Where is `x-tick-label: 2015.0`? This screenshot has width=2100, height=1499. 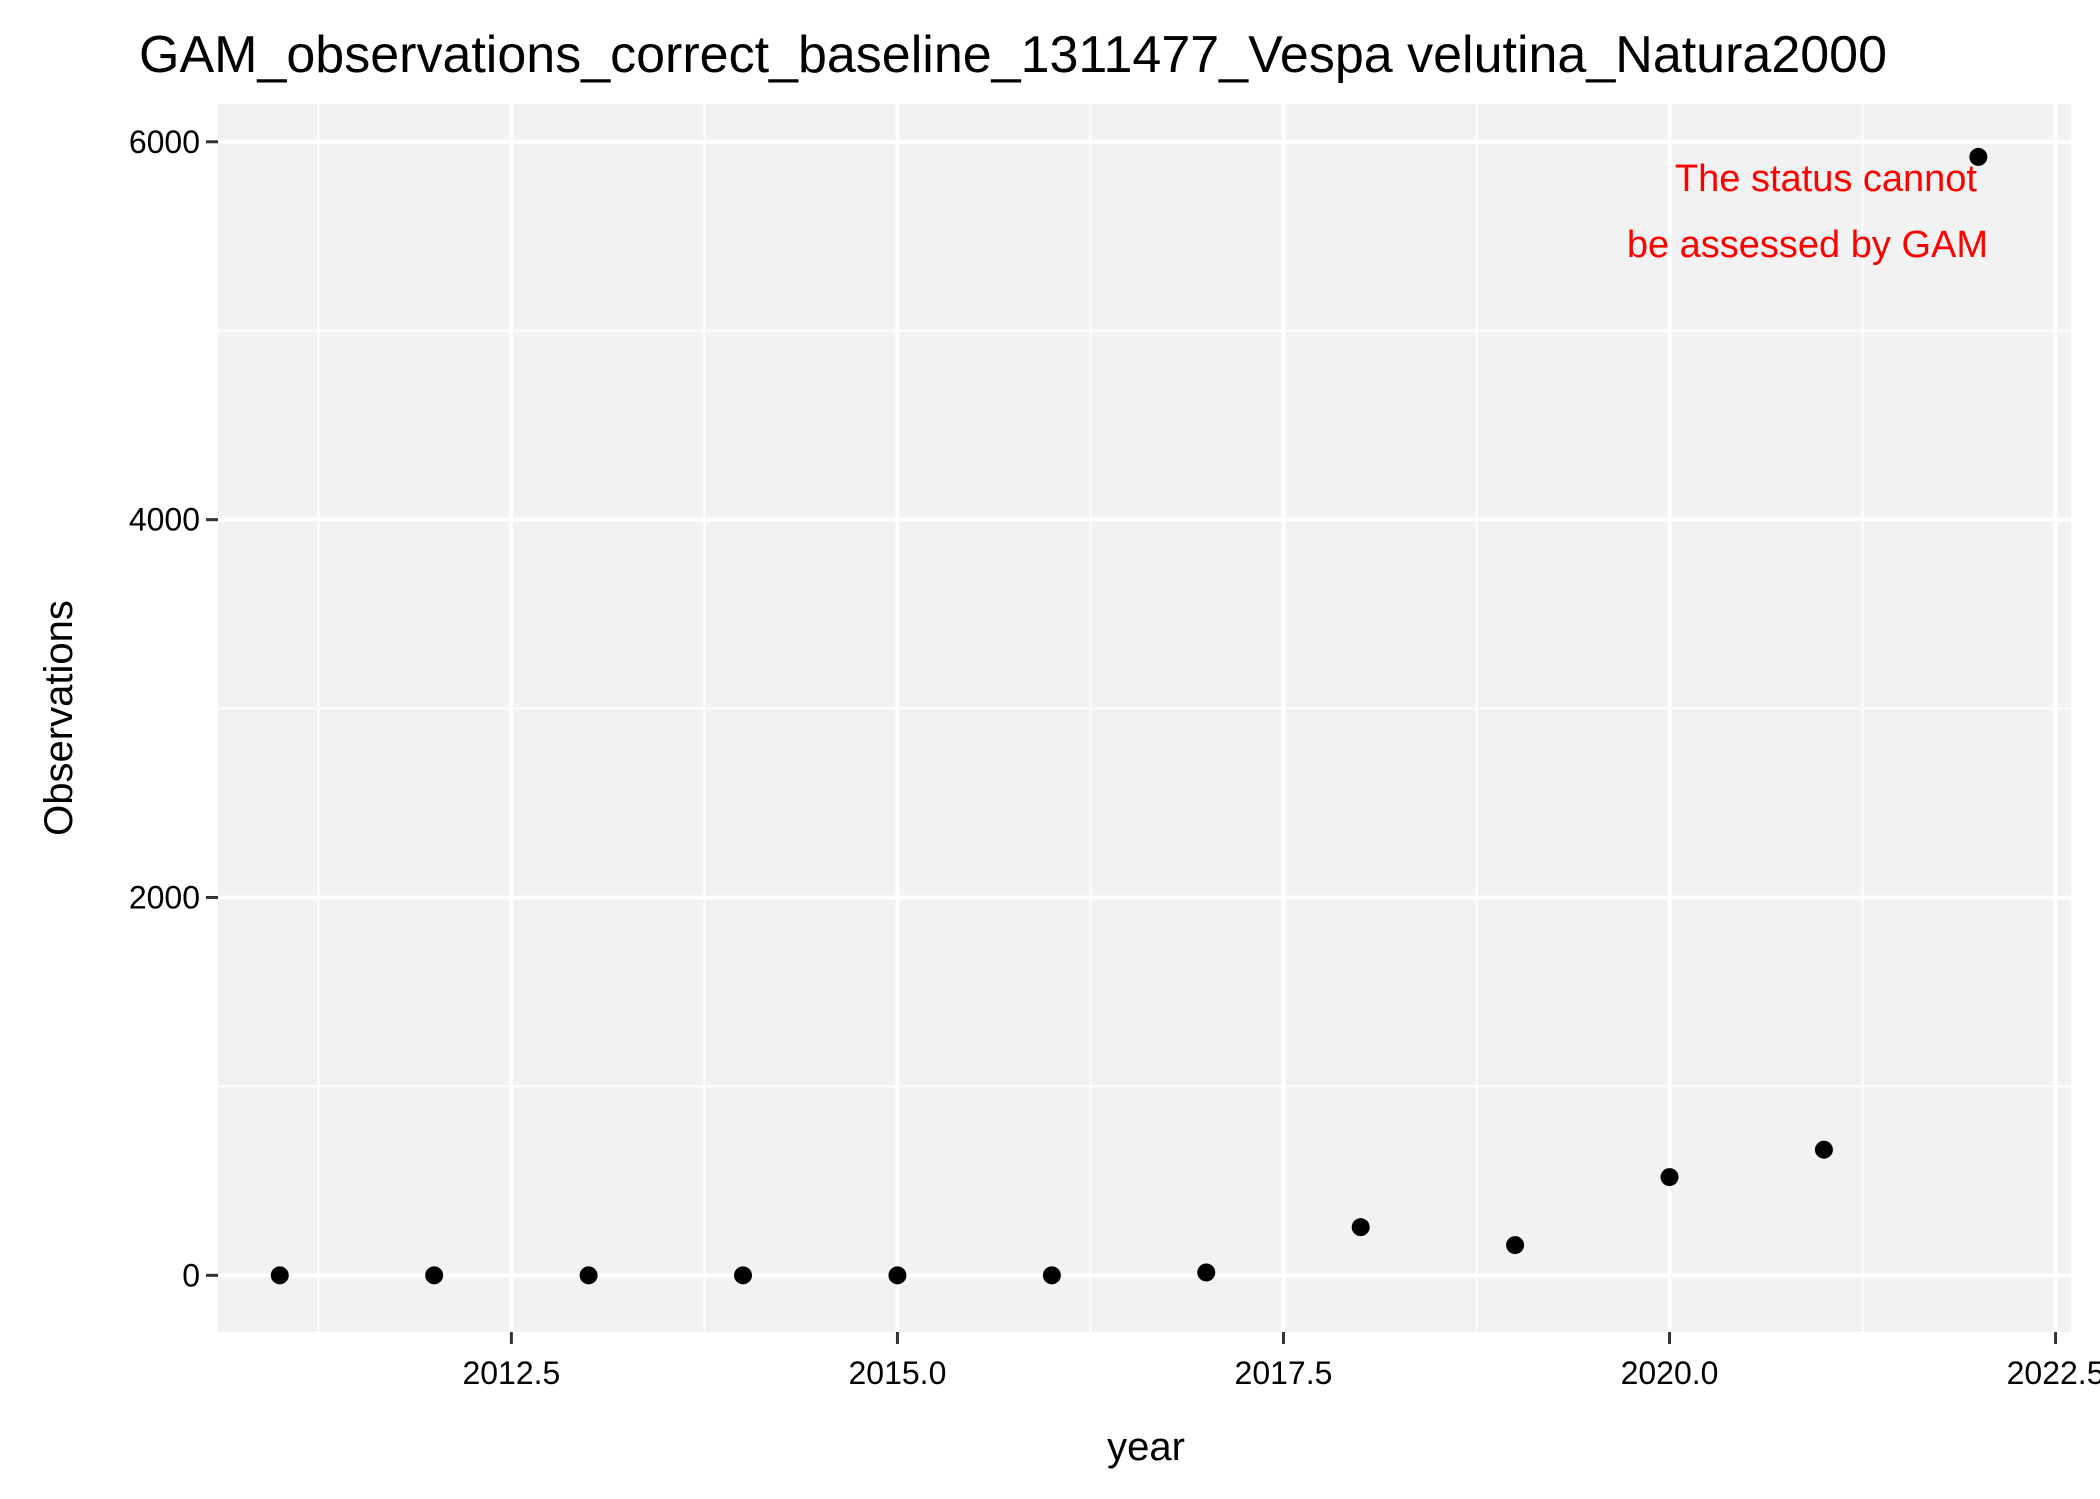 x-tick-label: 2015.0 is located at coordinates (897, 1373).